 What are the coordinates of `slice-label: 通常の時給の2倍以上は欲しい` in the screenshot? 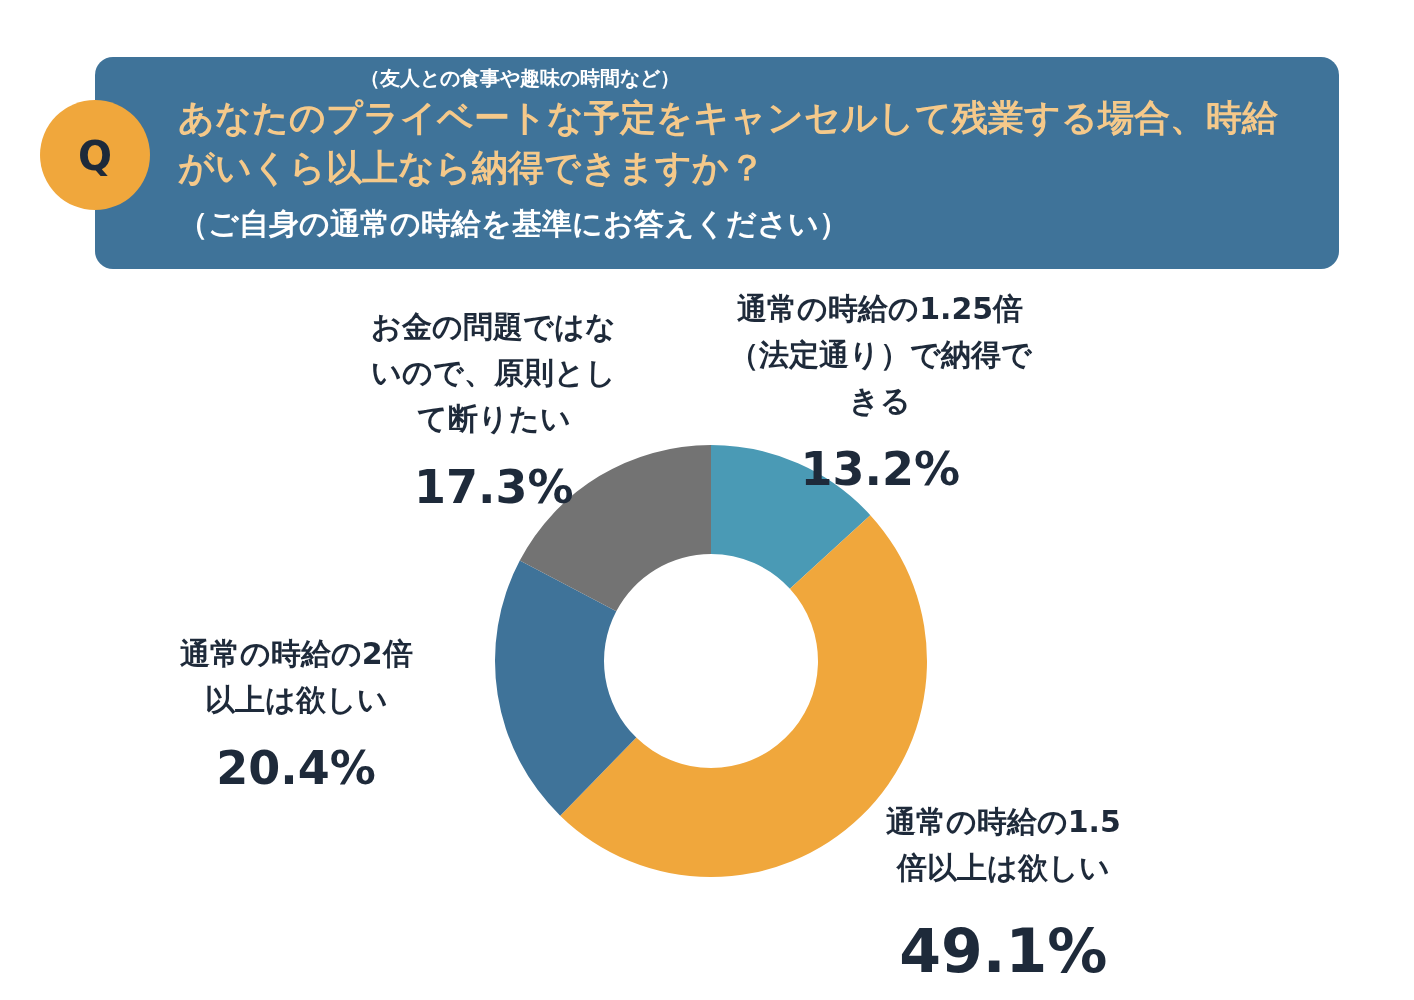 It's located at (296, 676).